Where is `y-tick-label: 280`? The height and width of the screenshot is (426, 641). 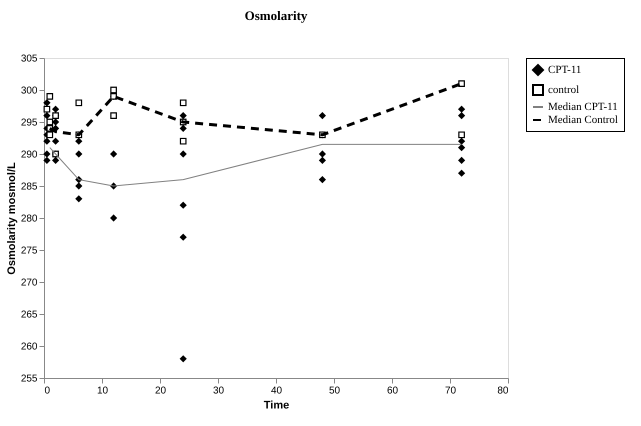 y-tick-label: 280 is located at coordinates (29, 219).